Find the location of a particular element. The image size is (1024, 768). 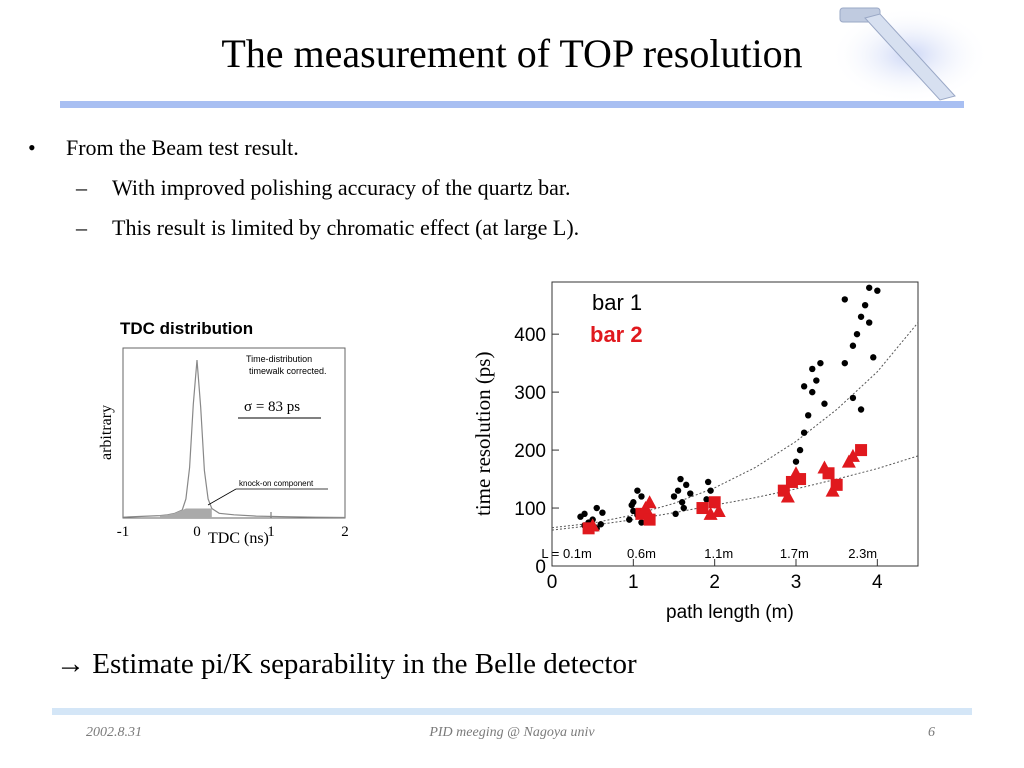

chart-title: TDC distribution is located at coordinates (186, 328).